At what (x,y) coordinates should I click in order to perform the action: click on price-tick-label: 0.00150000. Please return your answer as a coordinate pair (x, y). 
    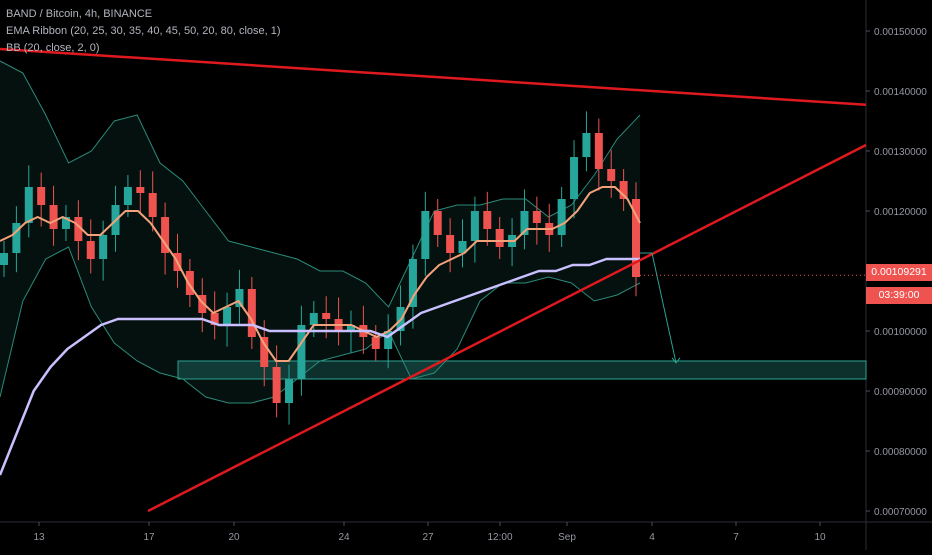
    Looking at the image, I should click on (900, 32).